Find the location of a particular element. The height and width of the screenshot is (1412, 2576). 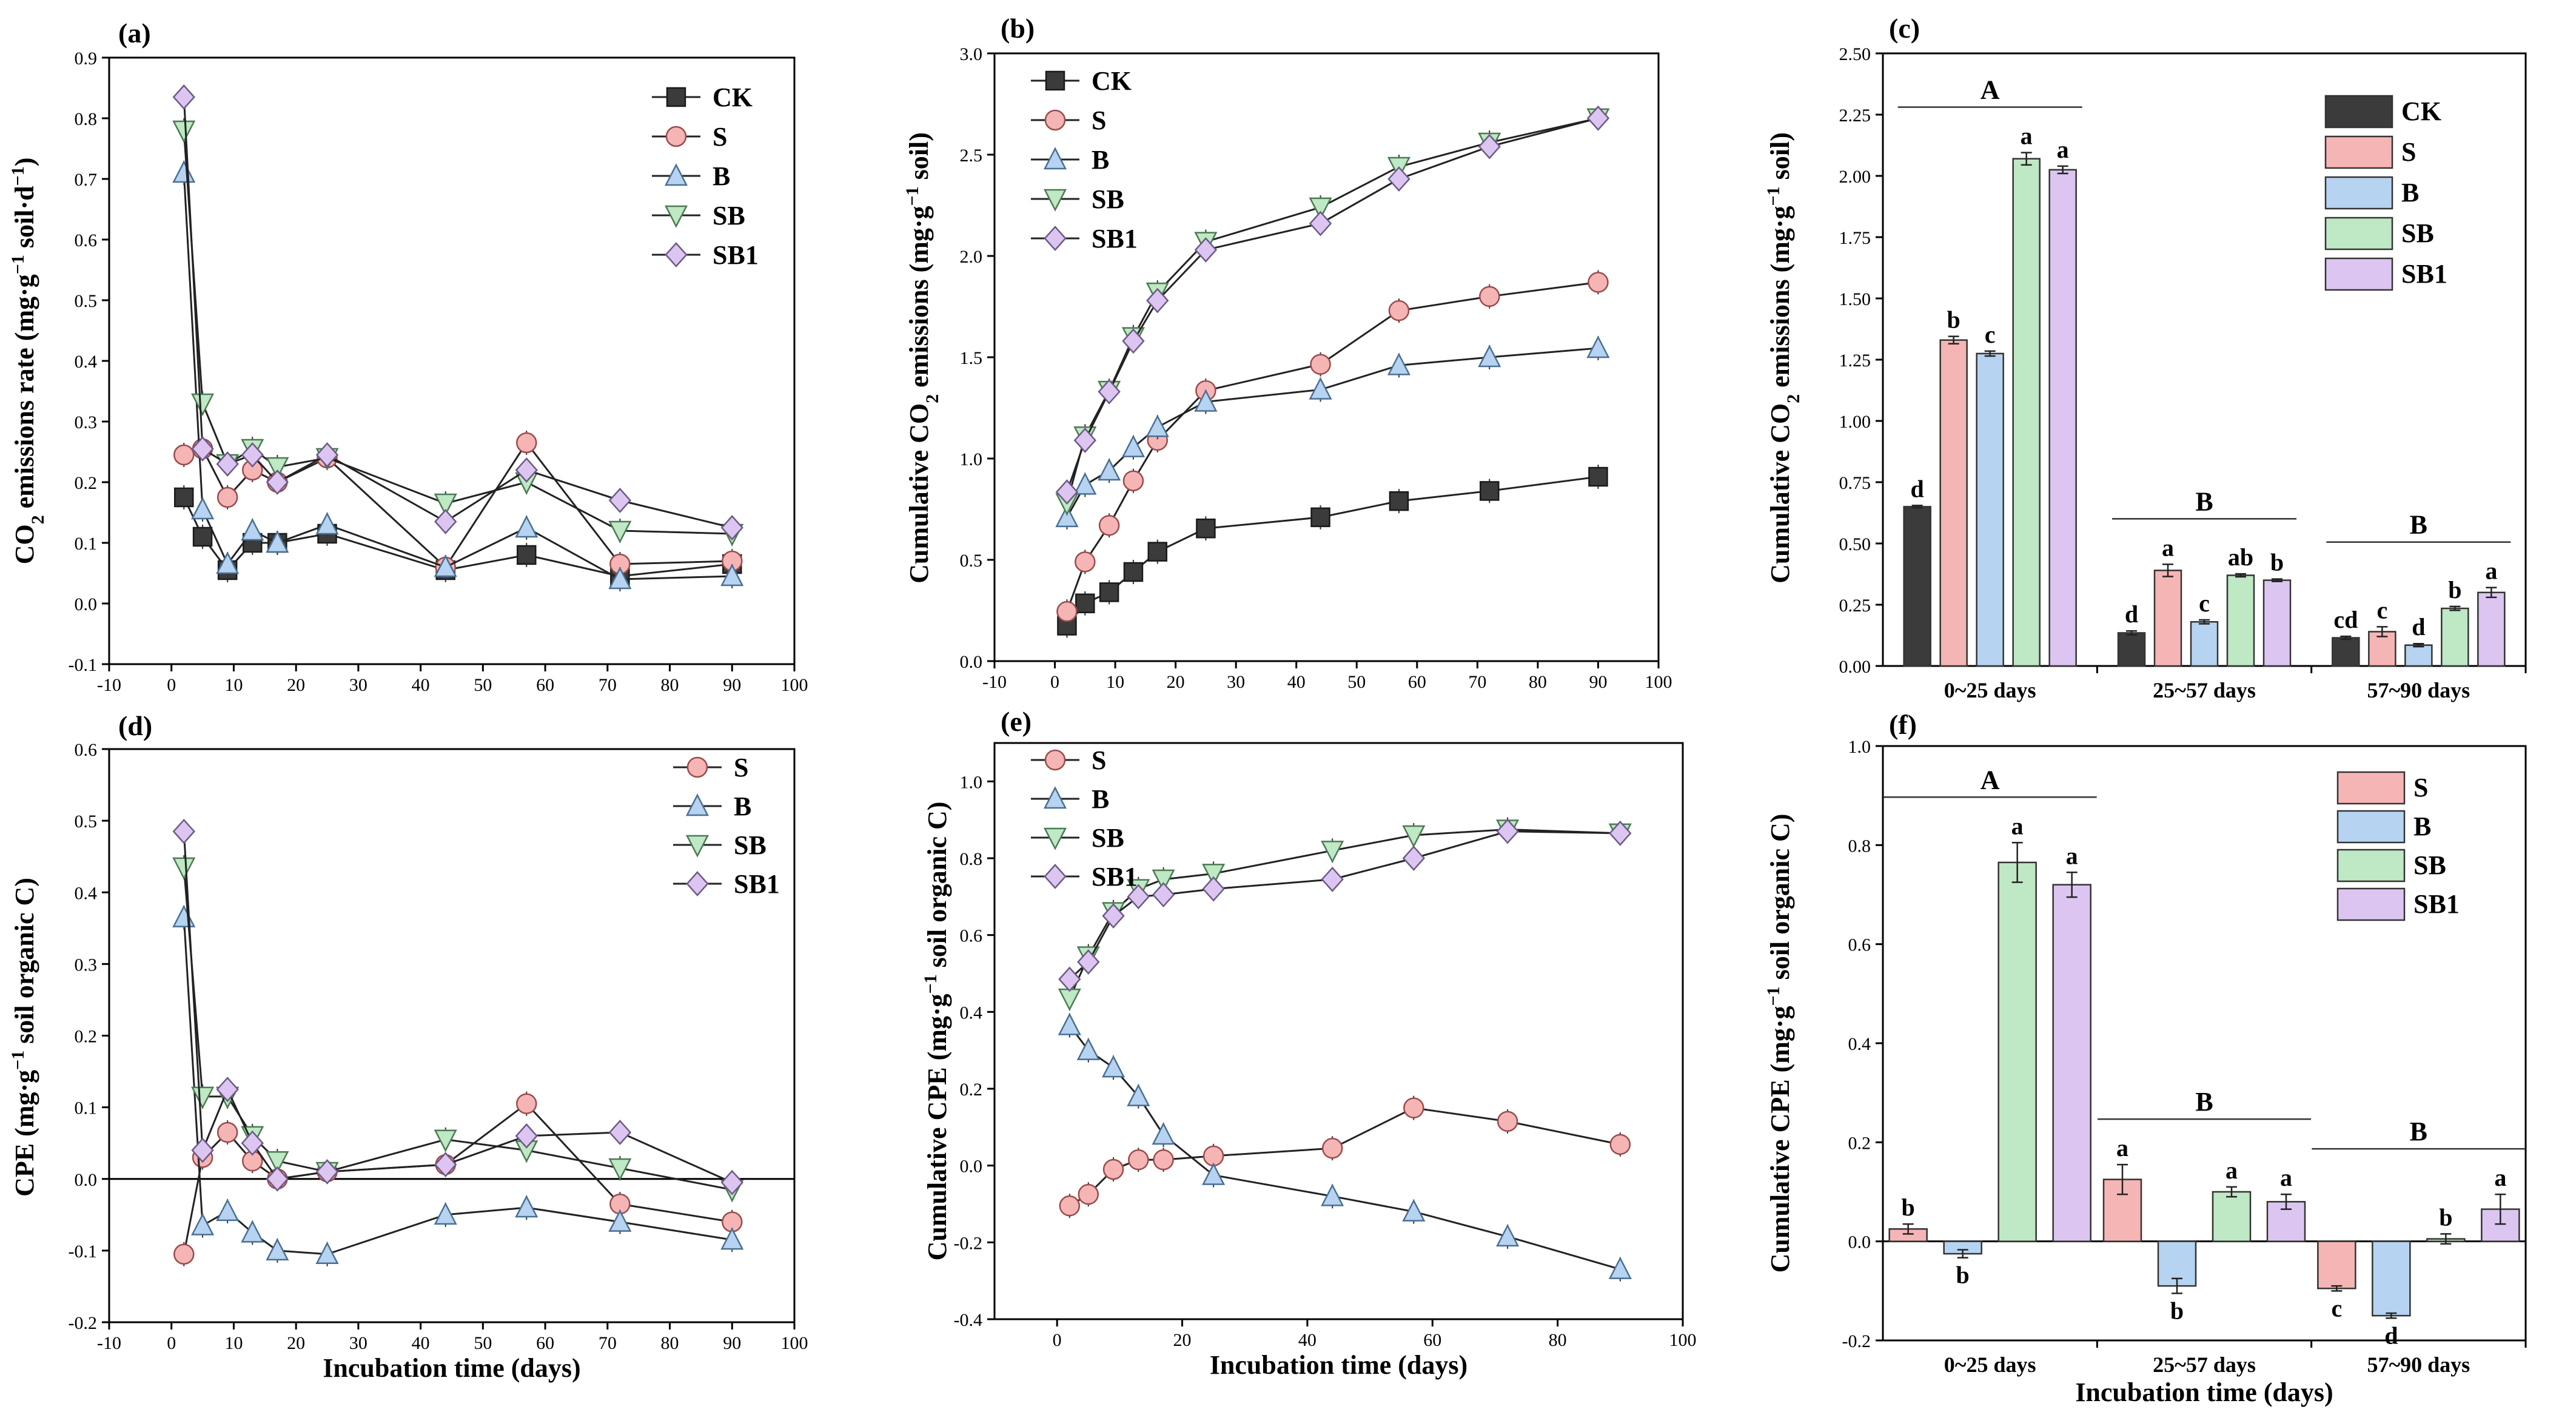

legend-marker-SB1 is located at coordinates (1055, 238).